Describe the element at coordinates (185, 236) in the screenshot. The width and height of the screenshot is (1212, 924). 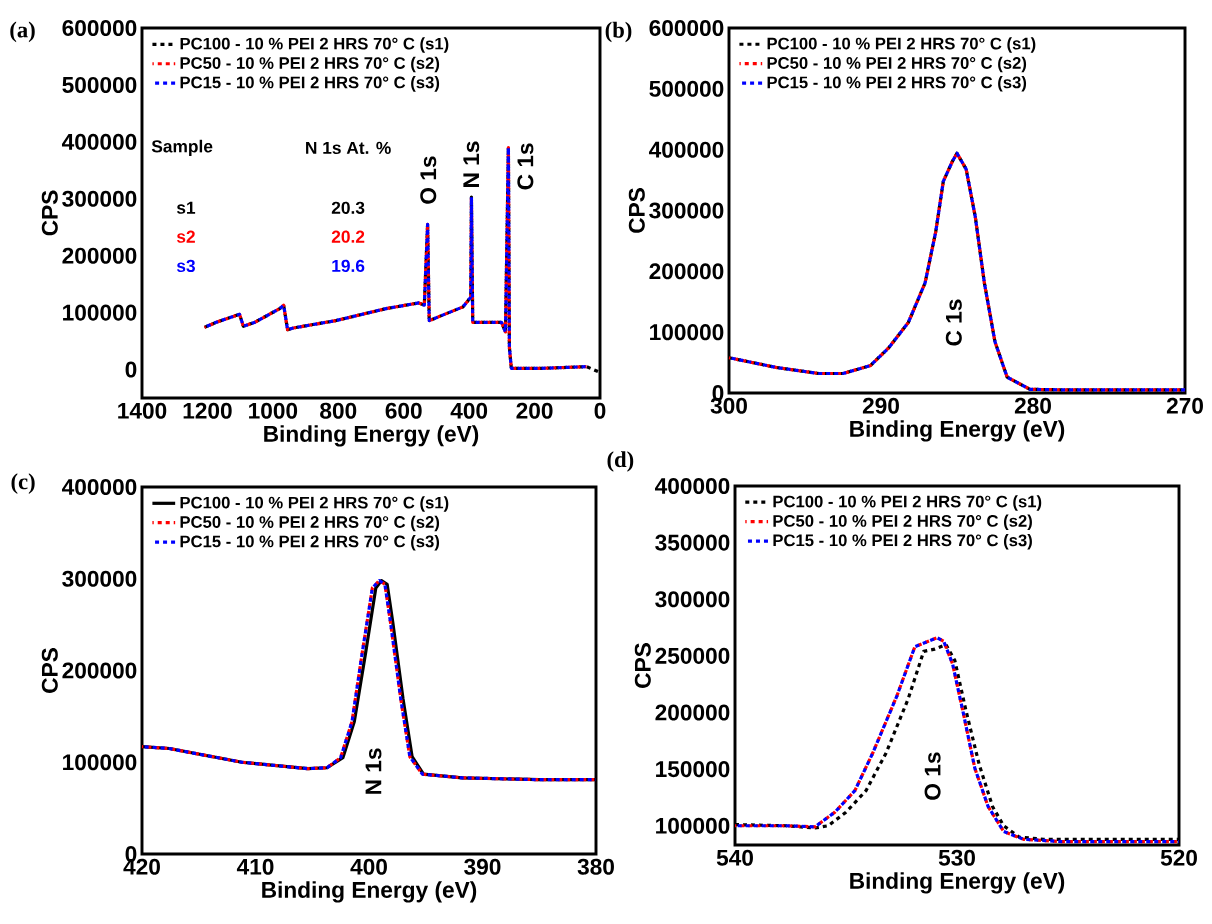
I see `annotation: s2` at that location.